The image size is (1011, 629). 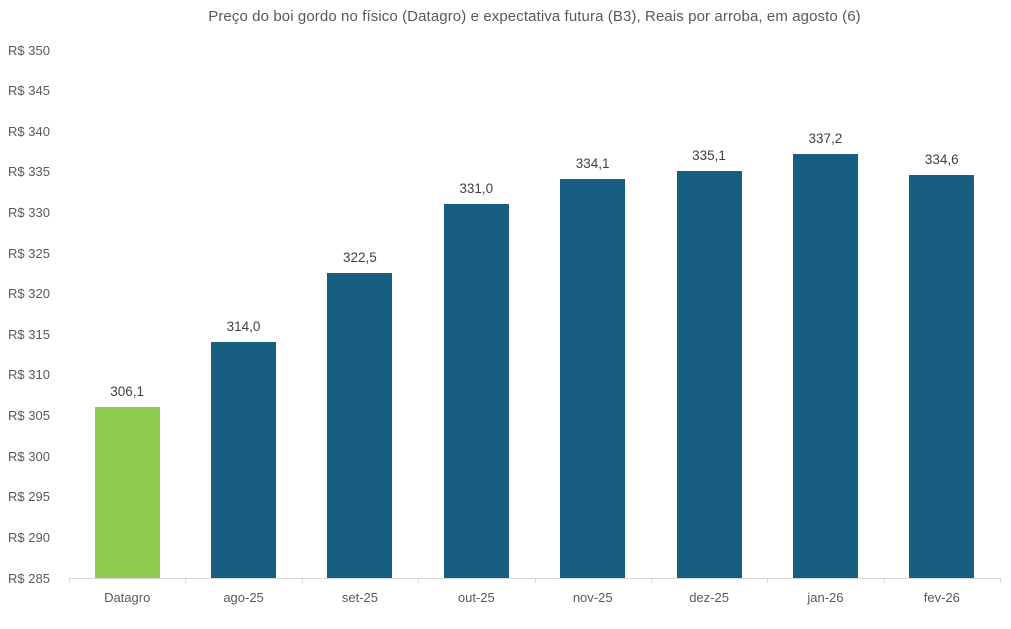 I want to click on bar-value-label: 334,6, so click(x=941, y=160).